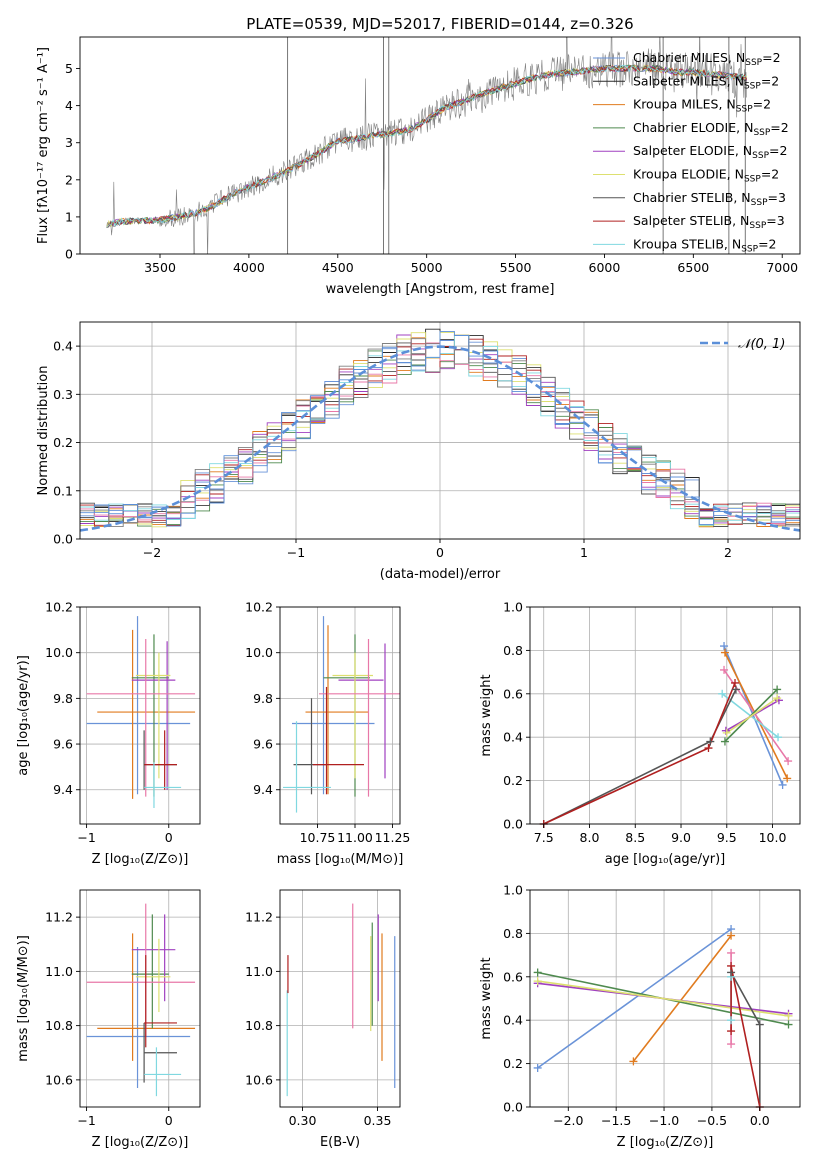  What do you see at coordinates (616, 1120) in the screenshot?
I see `x-tick-label: −1.5` at bounding box center [616, 1120].